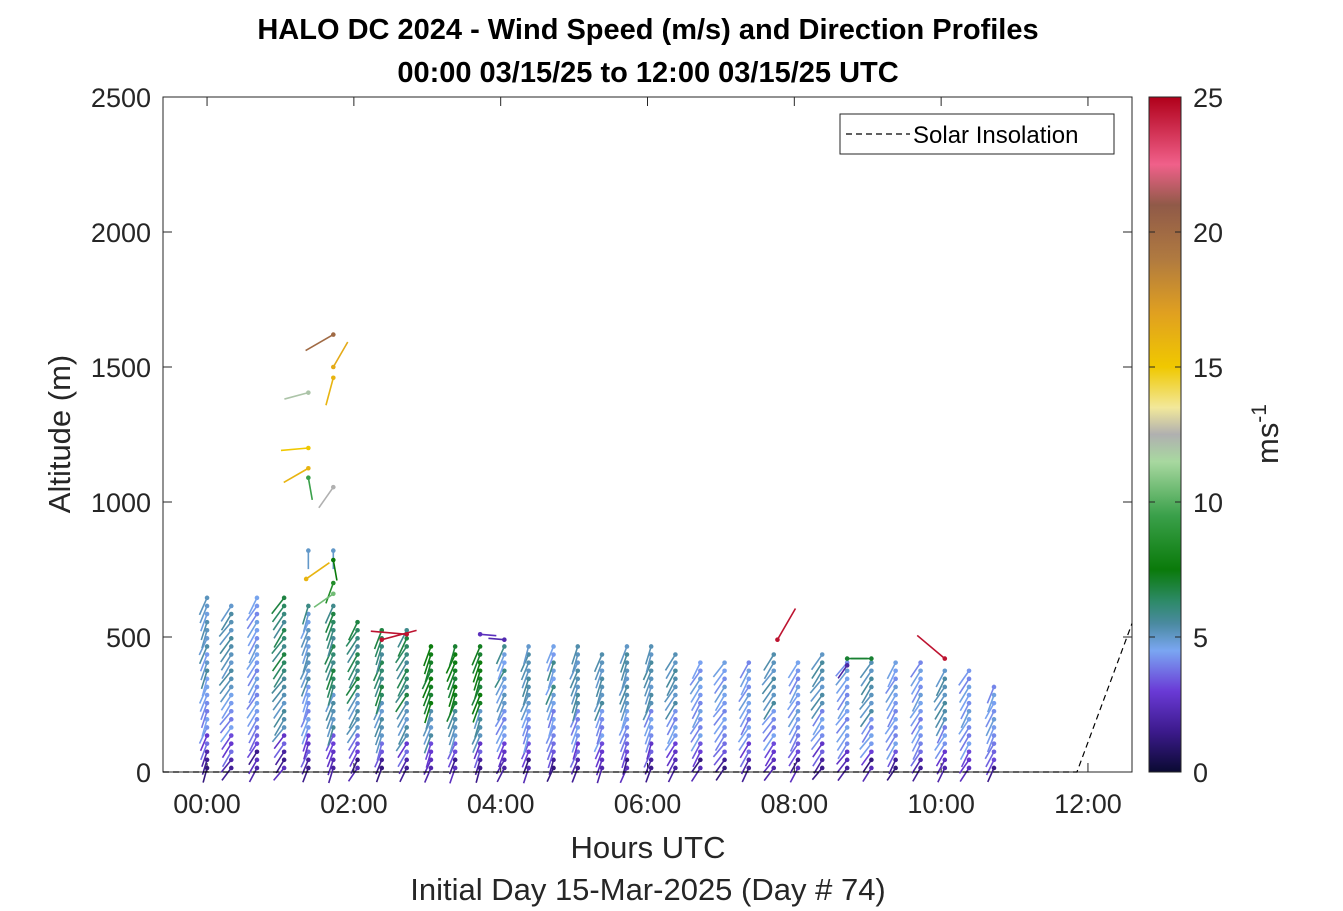  Describe the element at coordinates (487, 634) in the screenshot. I see `outlier-barb` at that location.